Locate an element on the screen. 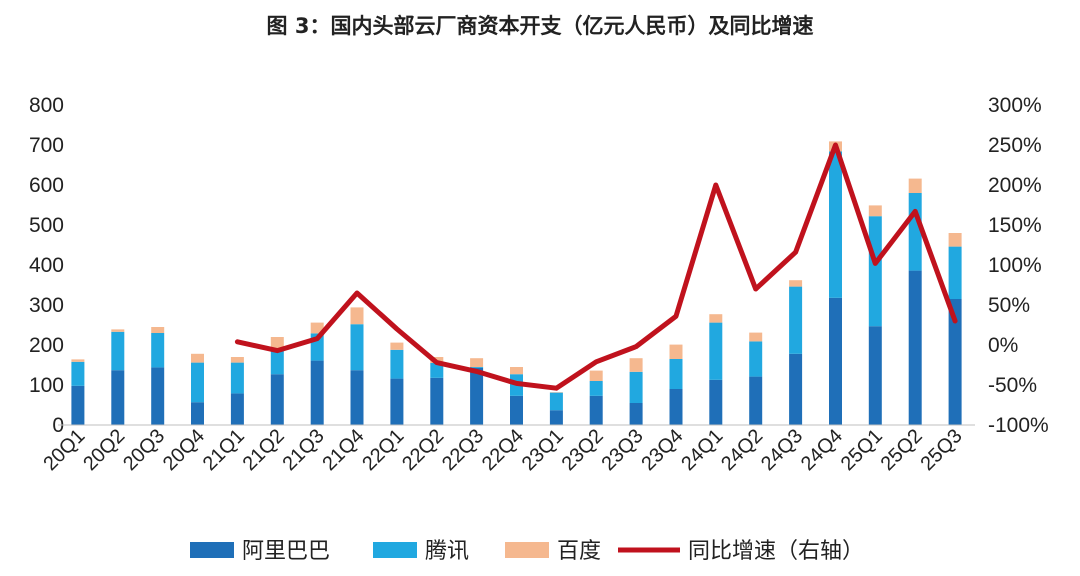 This screenshot has height=576, width=1080. x-tick-label: 21Q1 is located at coordinates (224, 450).